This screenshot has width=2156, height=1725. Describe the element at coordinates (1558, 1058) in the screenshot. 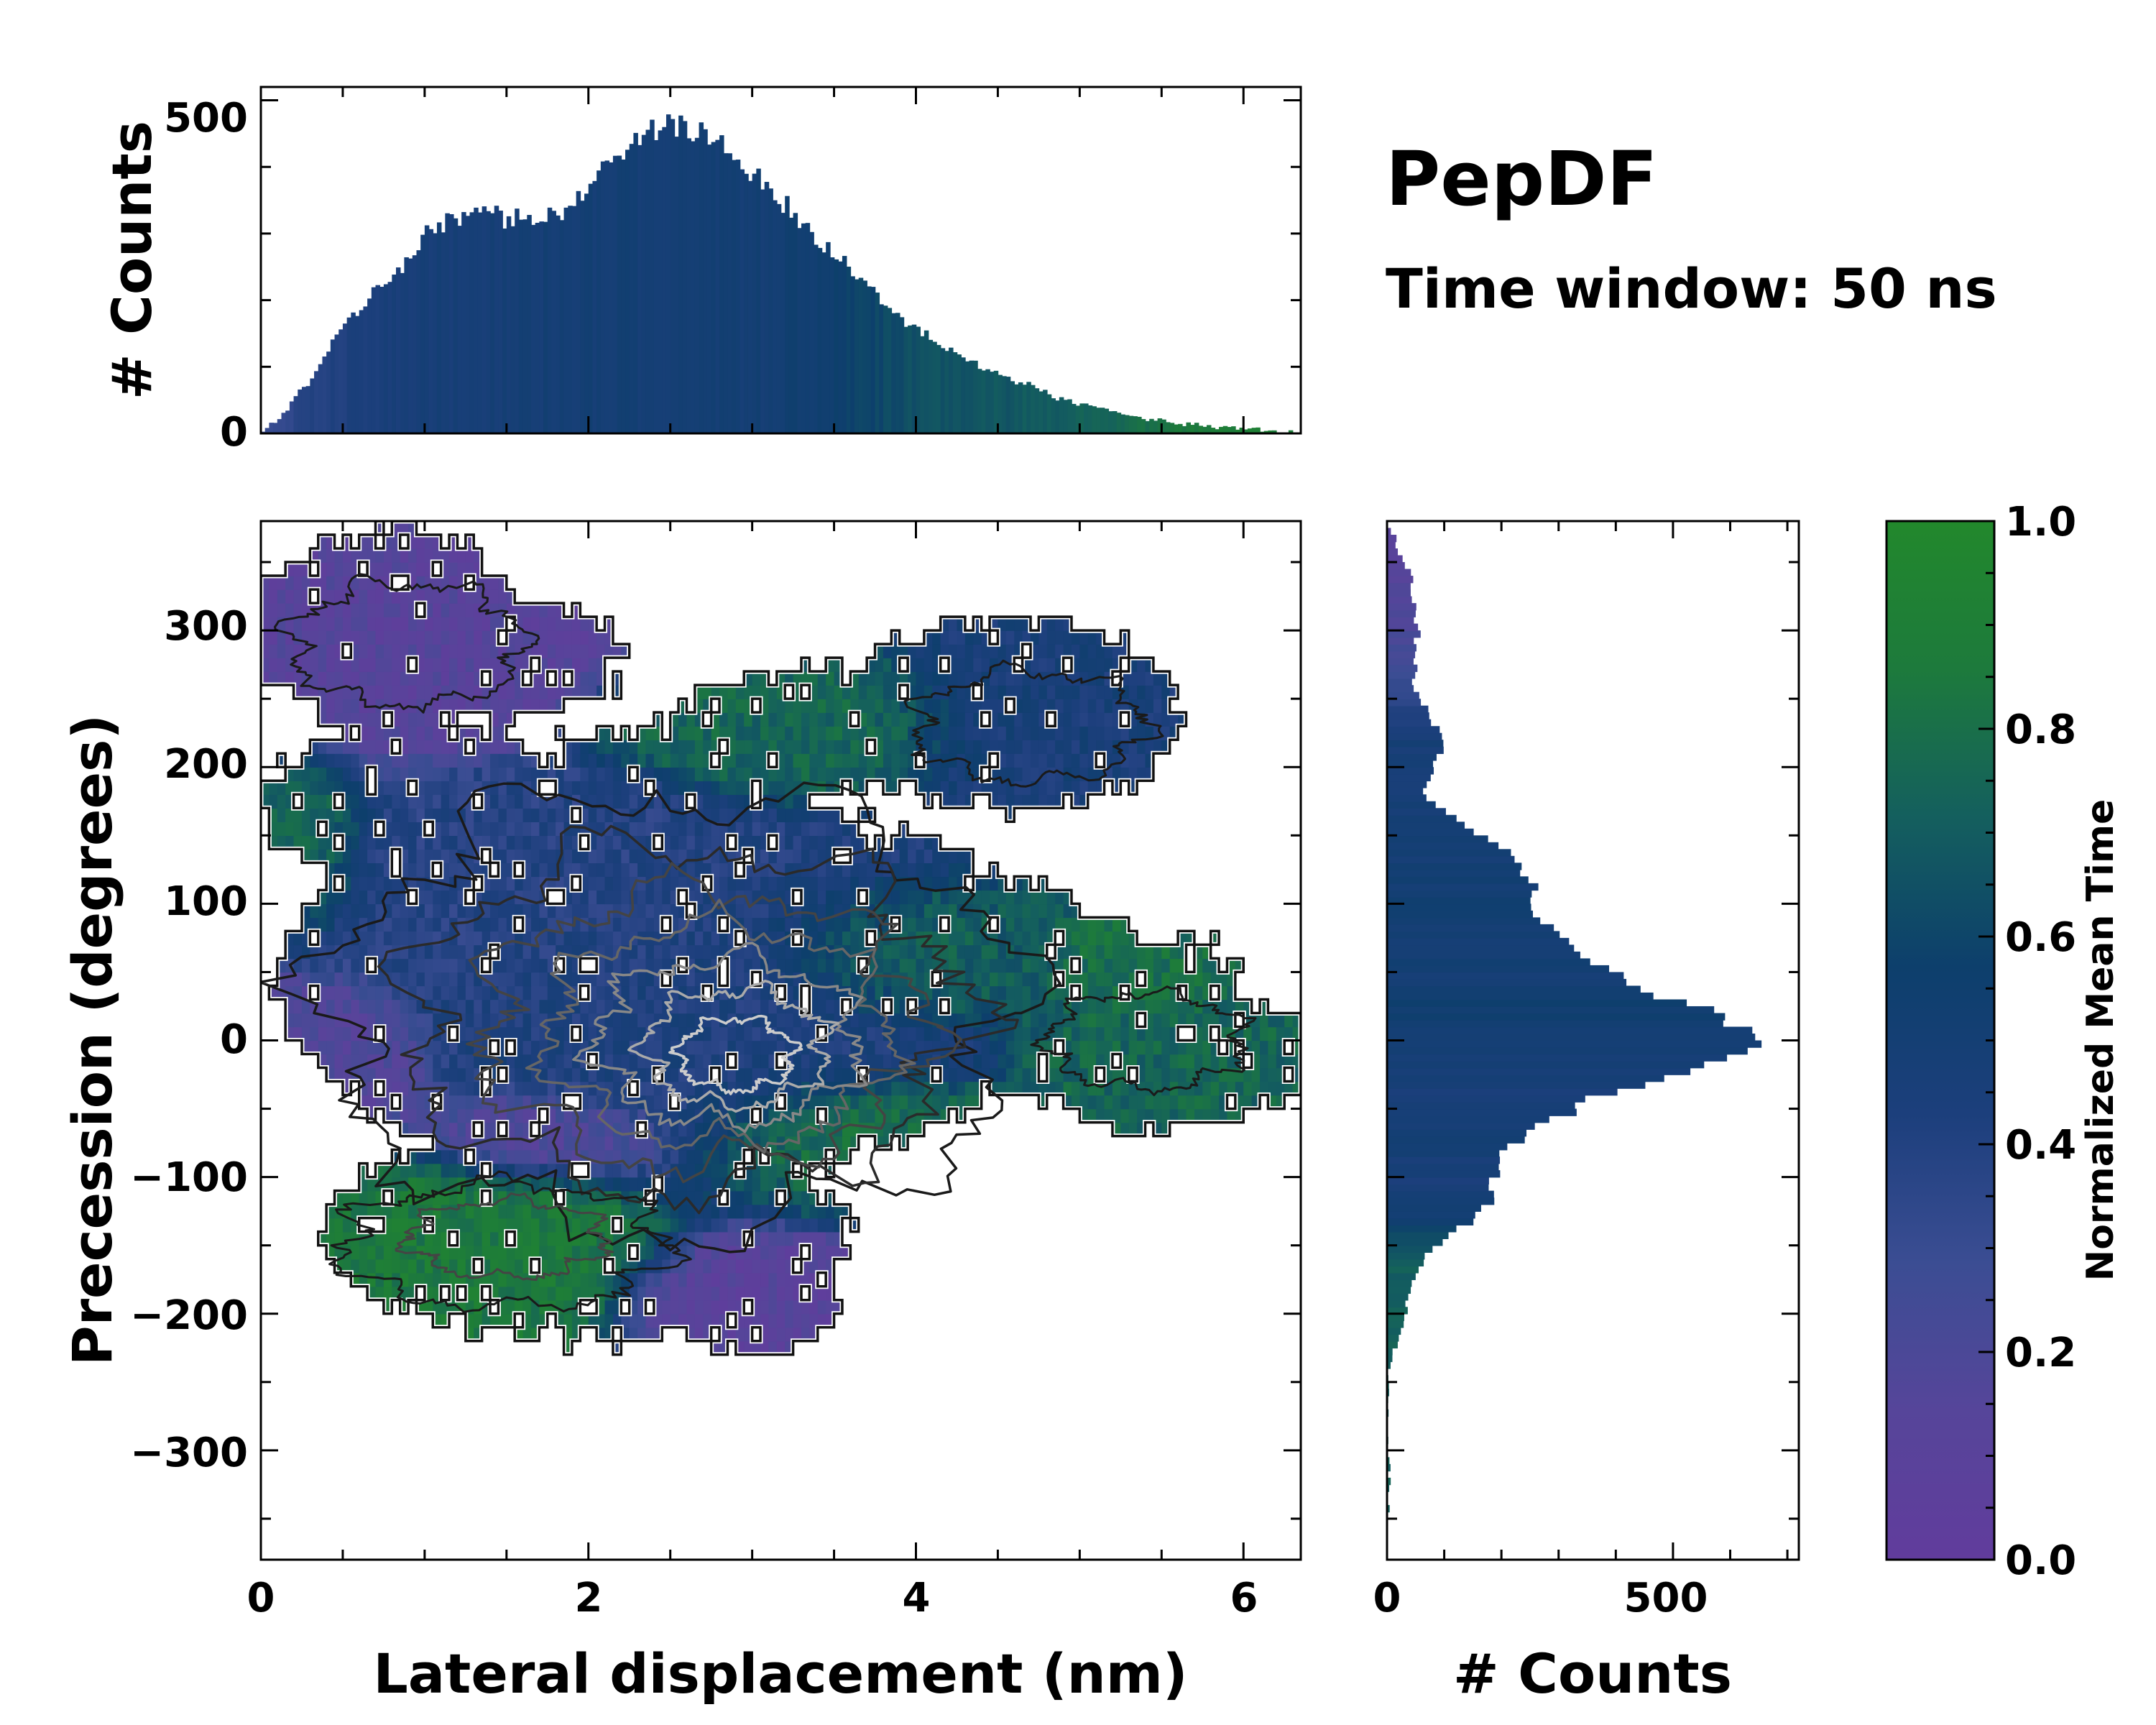

I see `right-histogram-bar` at that location.